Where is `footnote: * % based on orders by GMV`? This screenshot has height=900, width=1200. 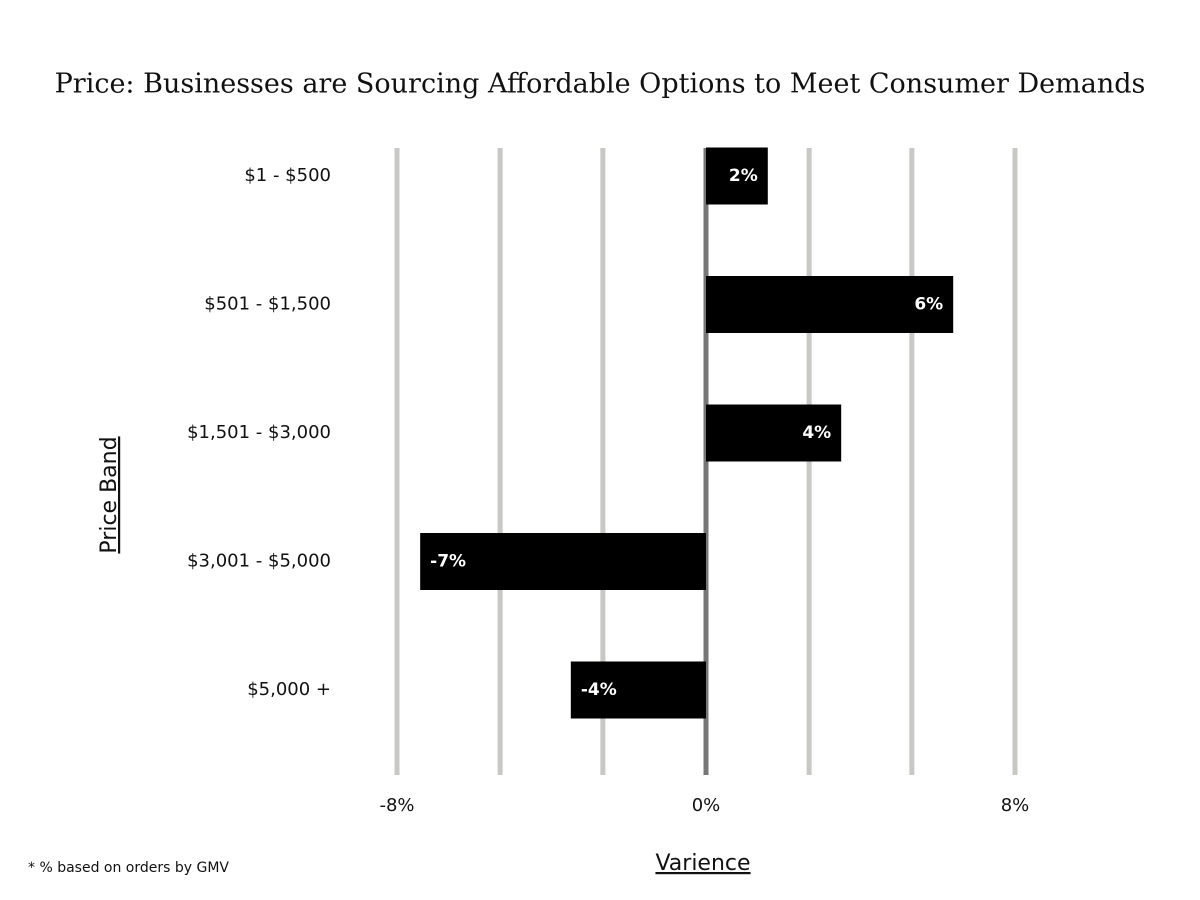
footnote: * % based on orders by GMV is located at coordinates (128, 868).